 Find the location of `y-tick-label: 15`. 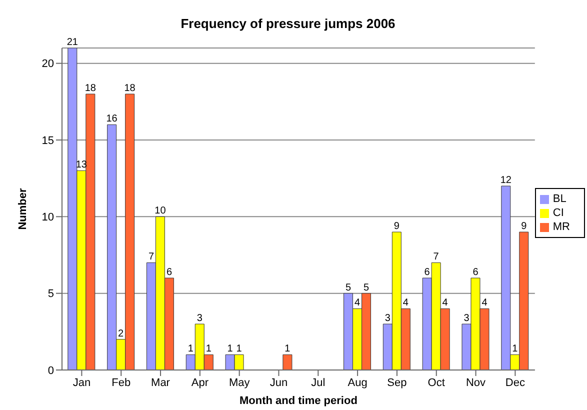

y-tick-label: 15 is located at coordinates (48, 140).